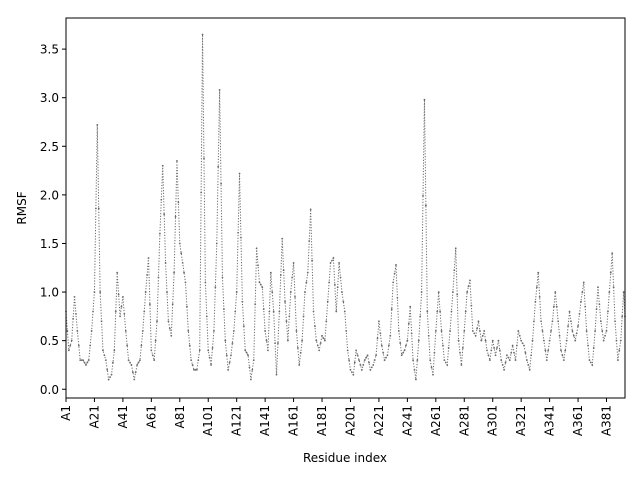  What do you see at coordinates (22, 207) in the screenshot?
I see `y-axis-label: RMSF` at bounding box center [22, 207].